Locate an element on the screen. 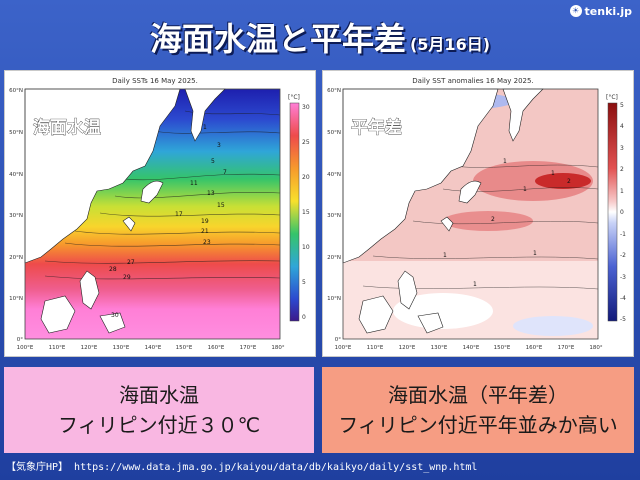 Image resolution: width=640 pixels, height=480 pixels. svg-text: -4 is located at coordinates (623, 298).